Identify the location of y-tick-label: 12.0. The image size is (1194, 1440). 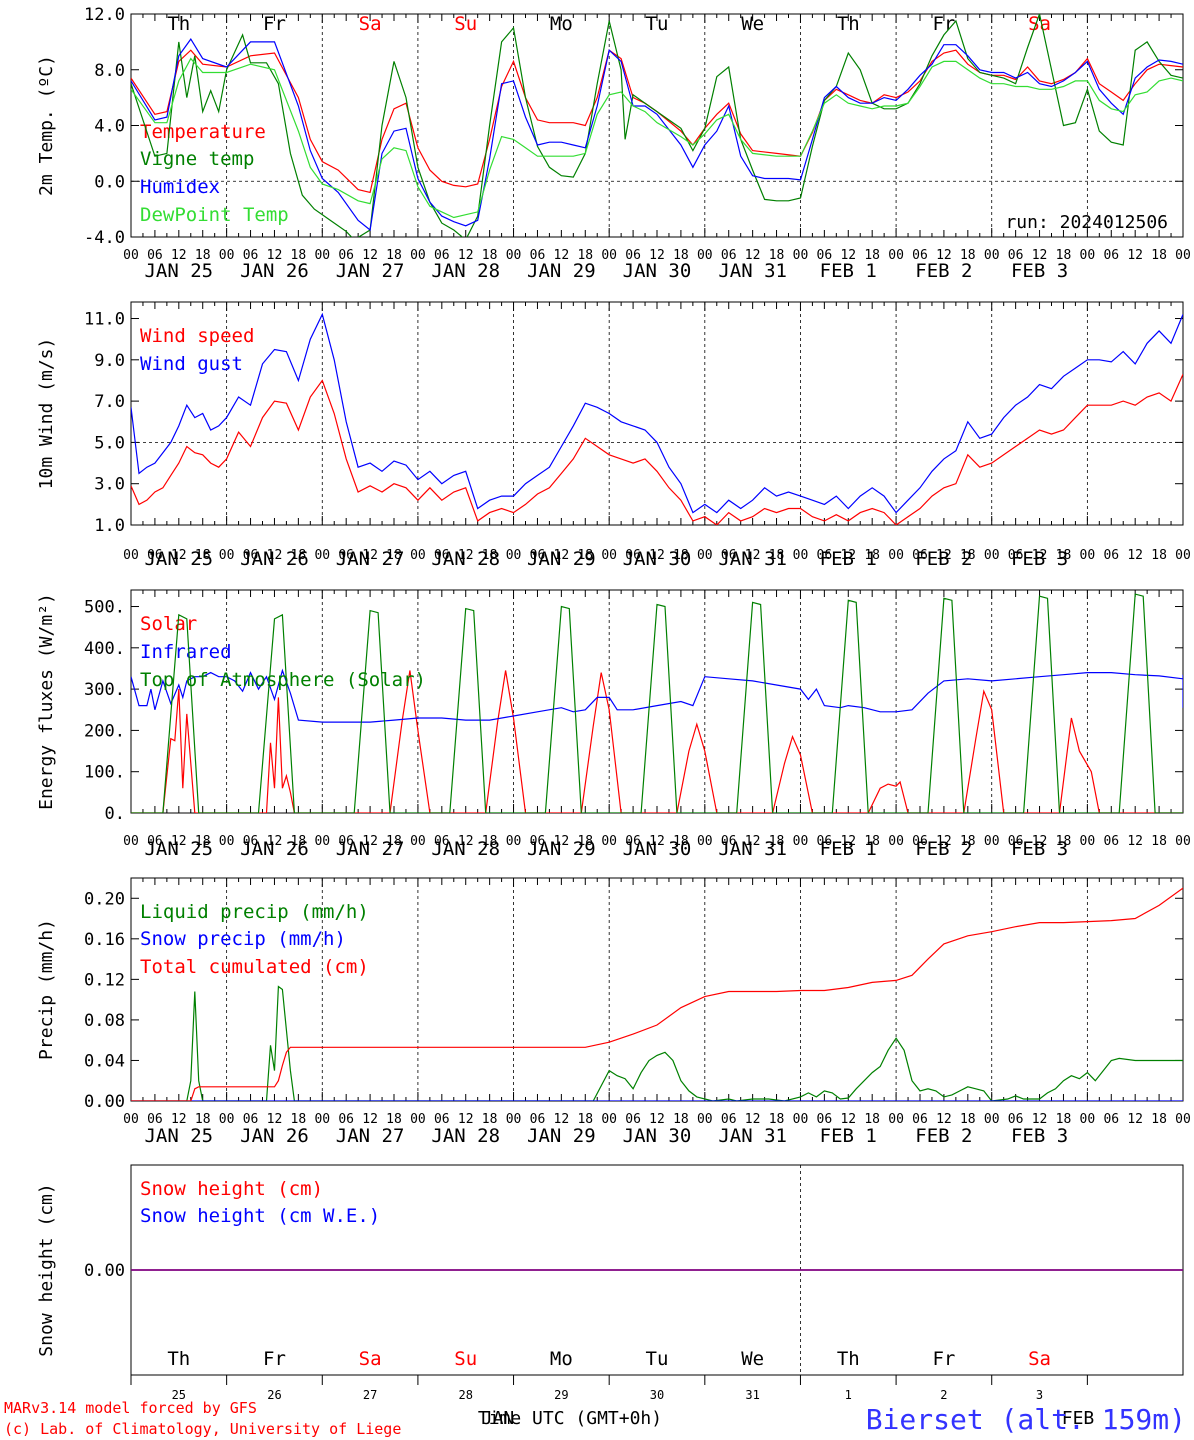
(104, 15).